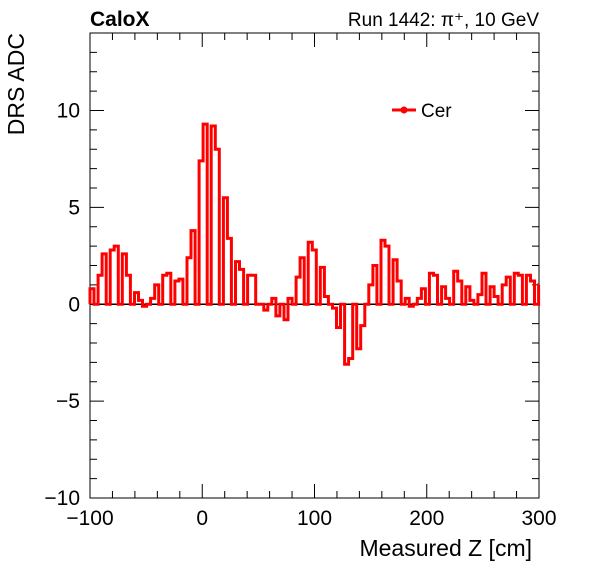 The width and height of the screenshot is (596, 572). Describe the element at coordinates (68, 111) in the screenshot. I see `y-tick-label: 10` at that location.